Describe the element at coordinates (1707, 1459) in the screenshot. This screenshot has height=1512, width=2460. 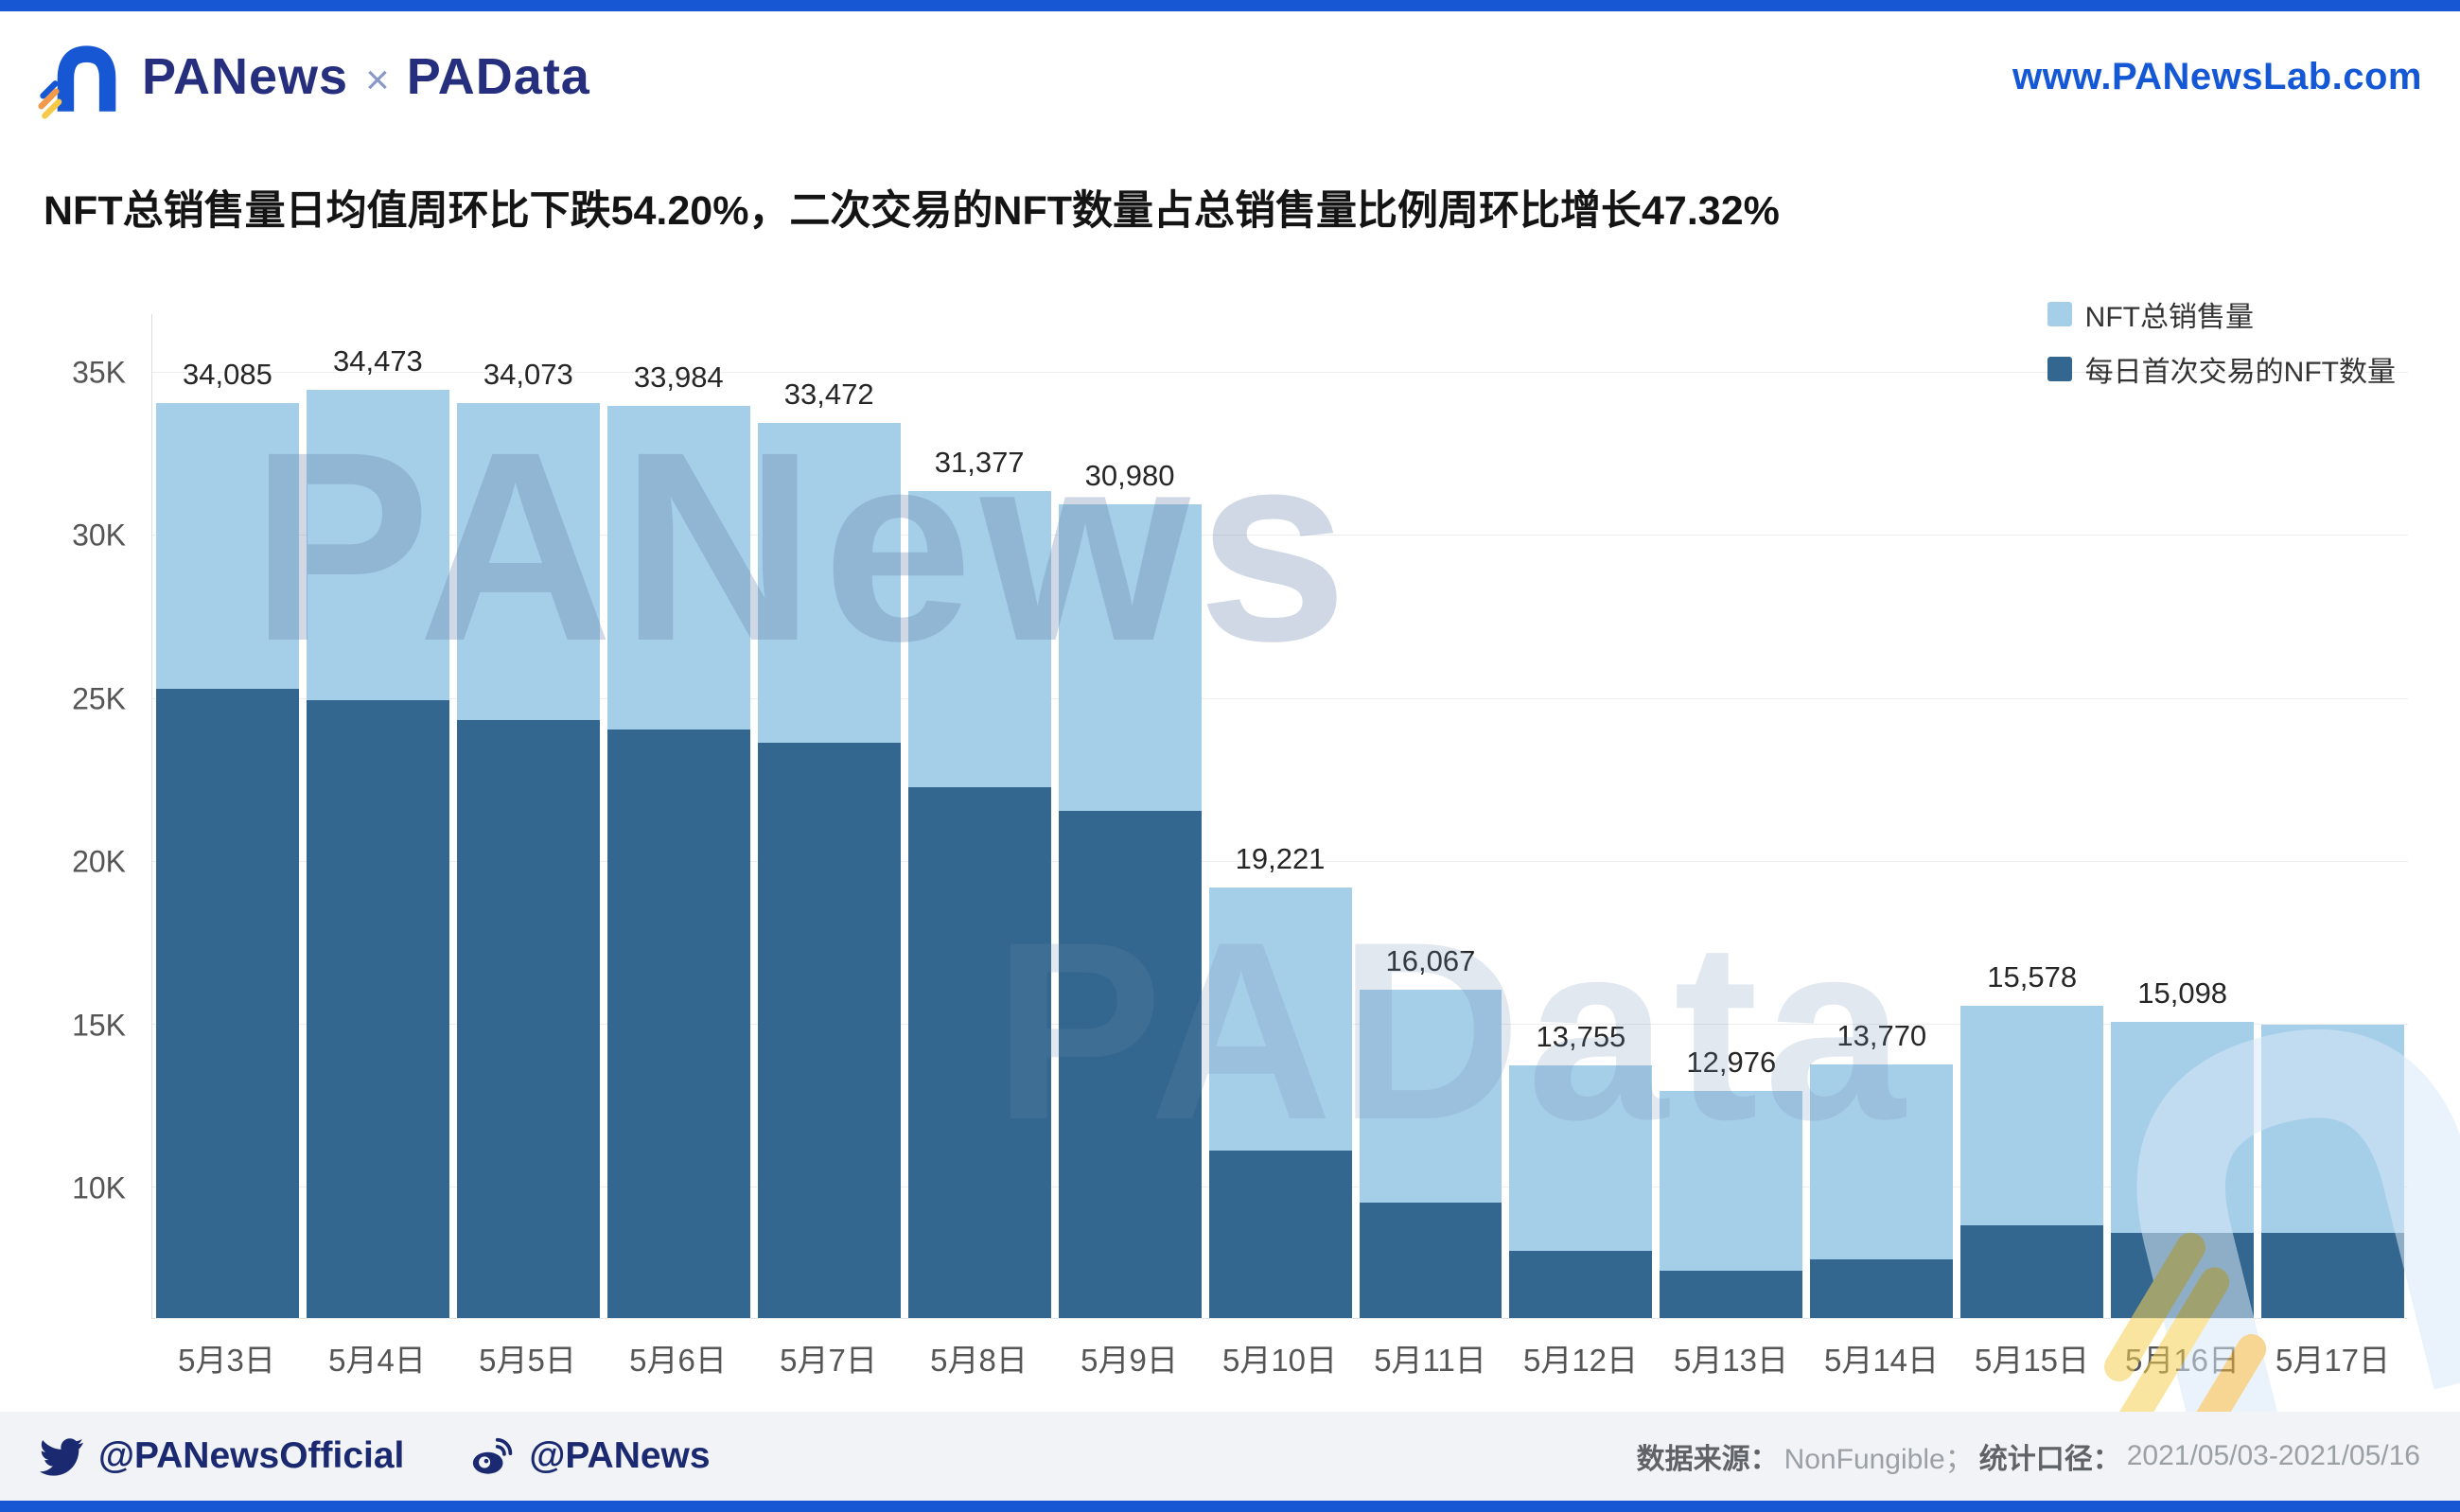
I see `source-label: 数据来源：` at that location.